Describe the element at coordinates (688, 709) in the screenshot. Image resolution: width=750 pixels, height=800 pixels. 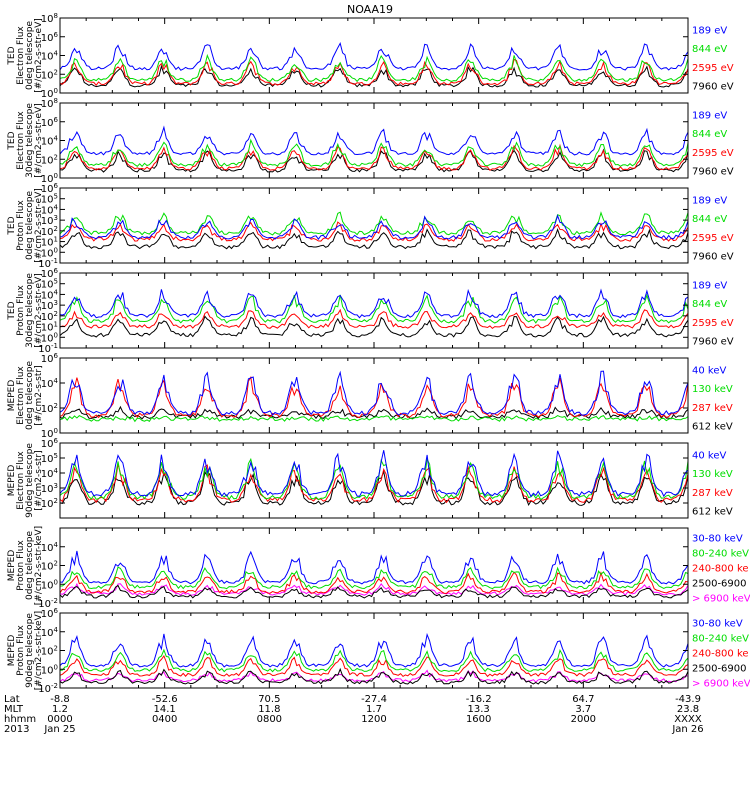
I see `time-axis-mlt-value: 23.8` at that location.